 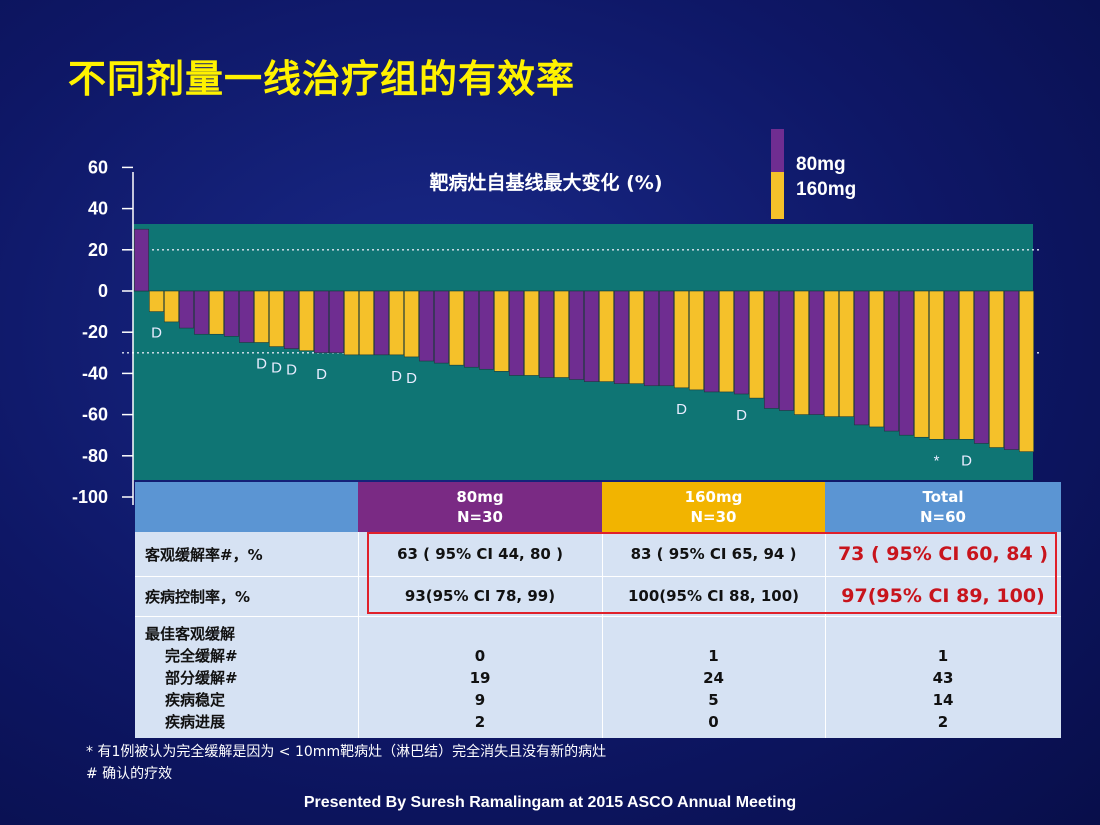 I want to click on header-blank, so click(x=246, y=507).